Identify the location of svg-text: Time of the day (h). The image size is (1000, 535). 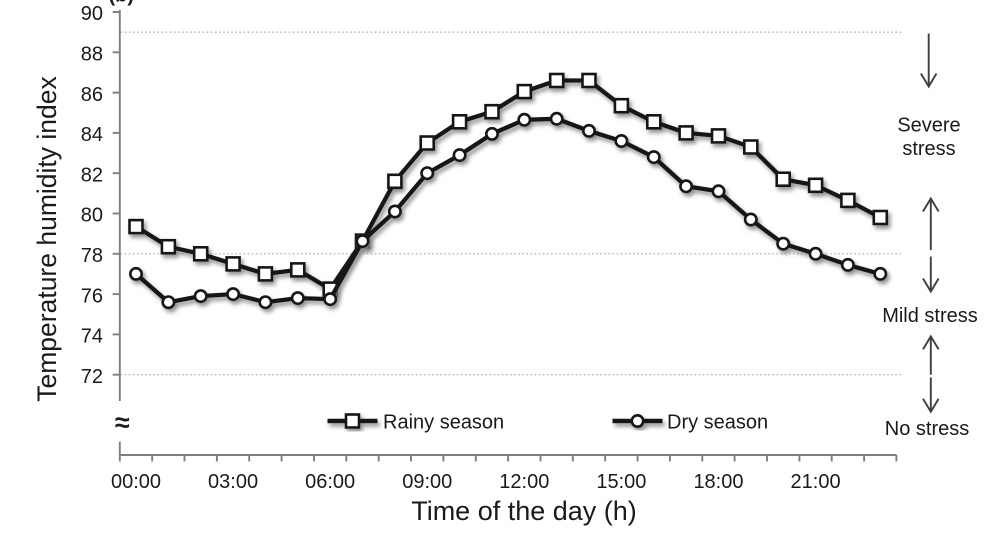
(524, 511).